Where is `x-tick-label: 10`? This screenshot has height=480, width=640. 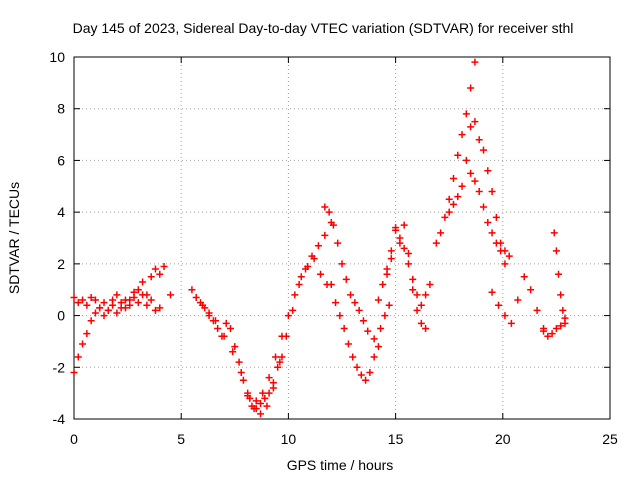 x-tick-label: 10 is located at coordinates (289, 439).